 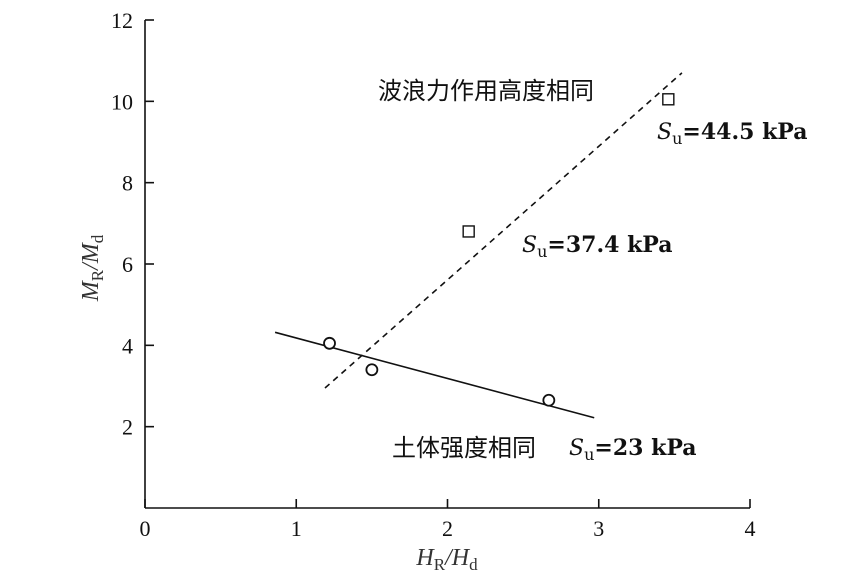 I want to click on annotation-su-23: Su=23 kPa, so click(x=633, y=449).